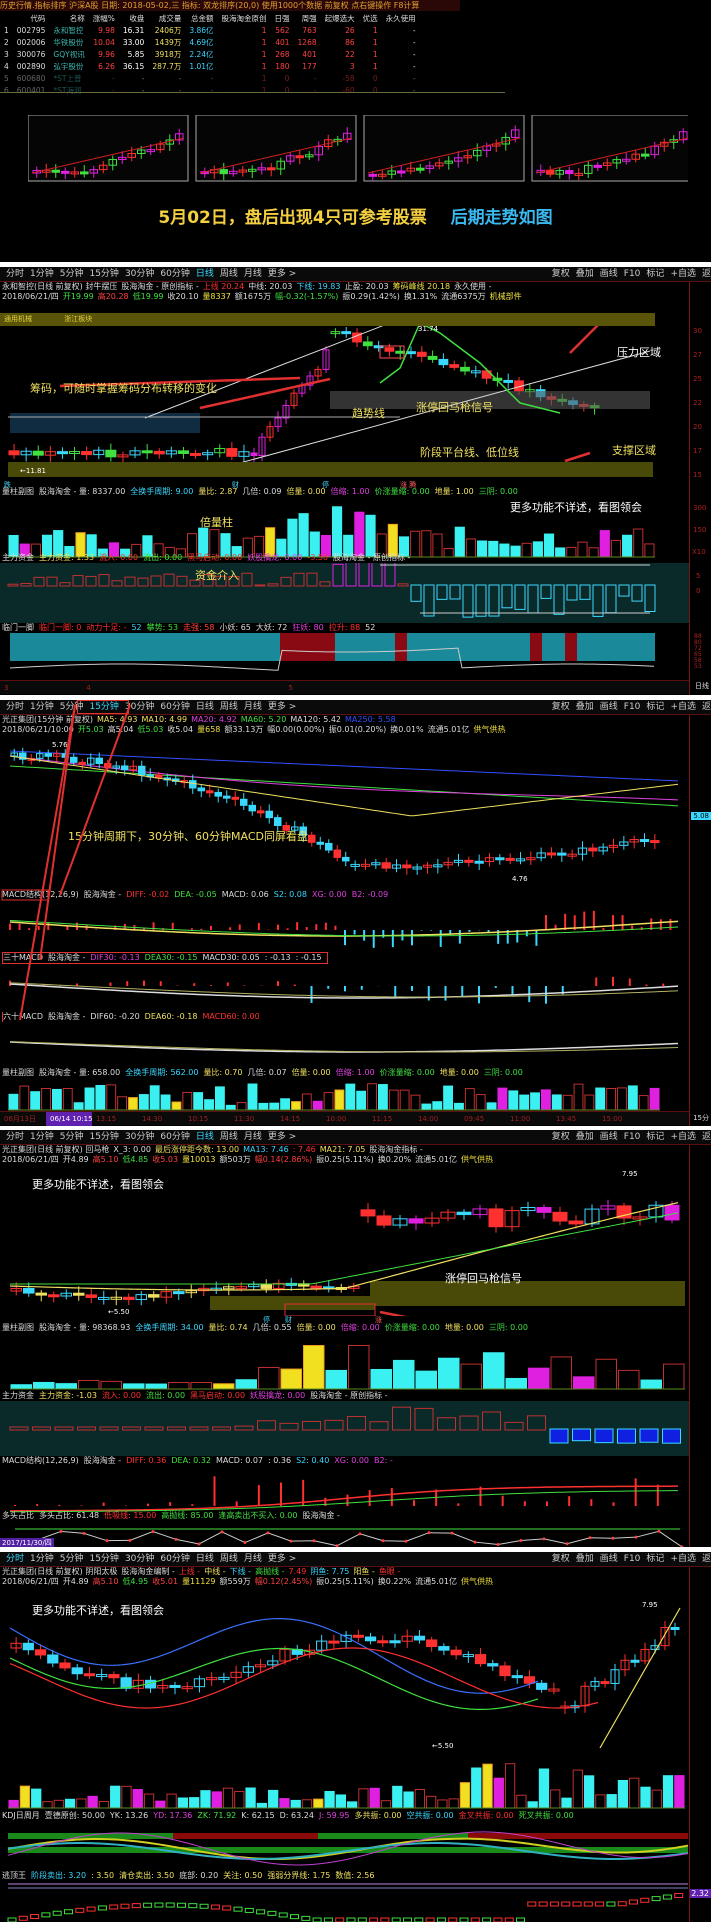 The height and width of the screenshot is (1922, 711). Describe the element at coordinates (170, 18) in the screenshot. I see `column-header: 成交量` at that location.